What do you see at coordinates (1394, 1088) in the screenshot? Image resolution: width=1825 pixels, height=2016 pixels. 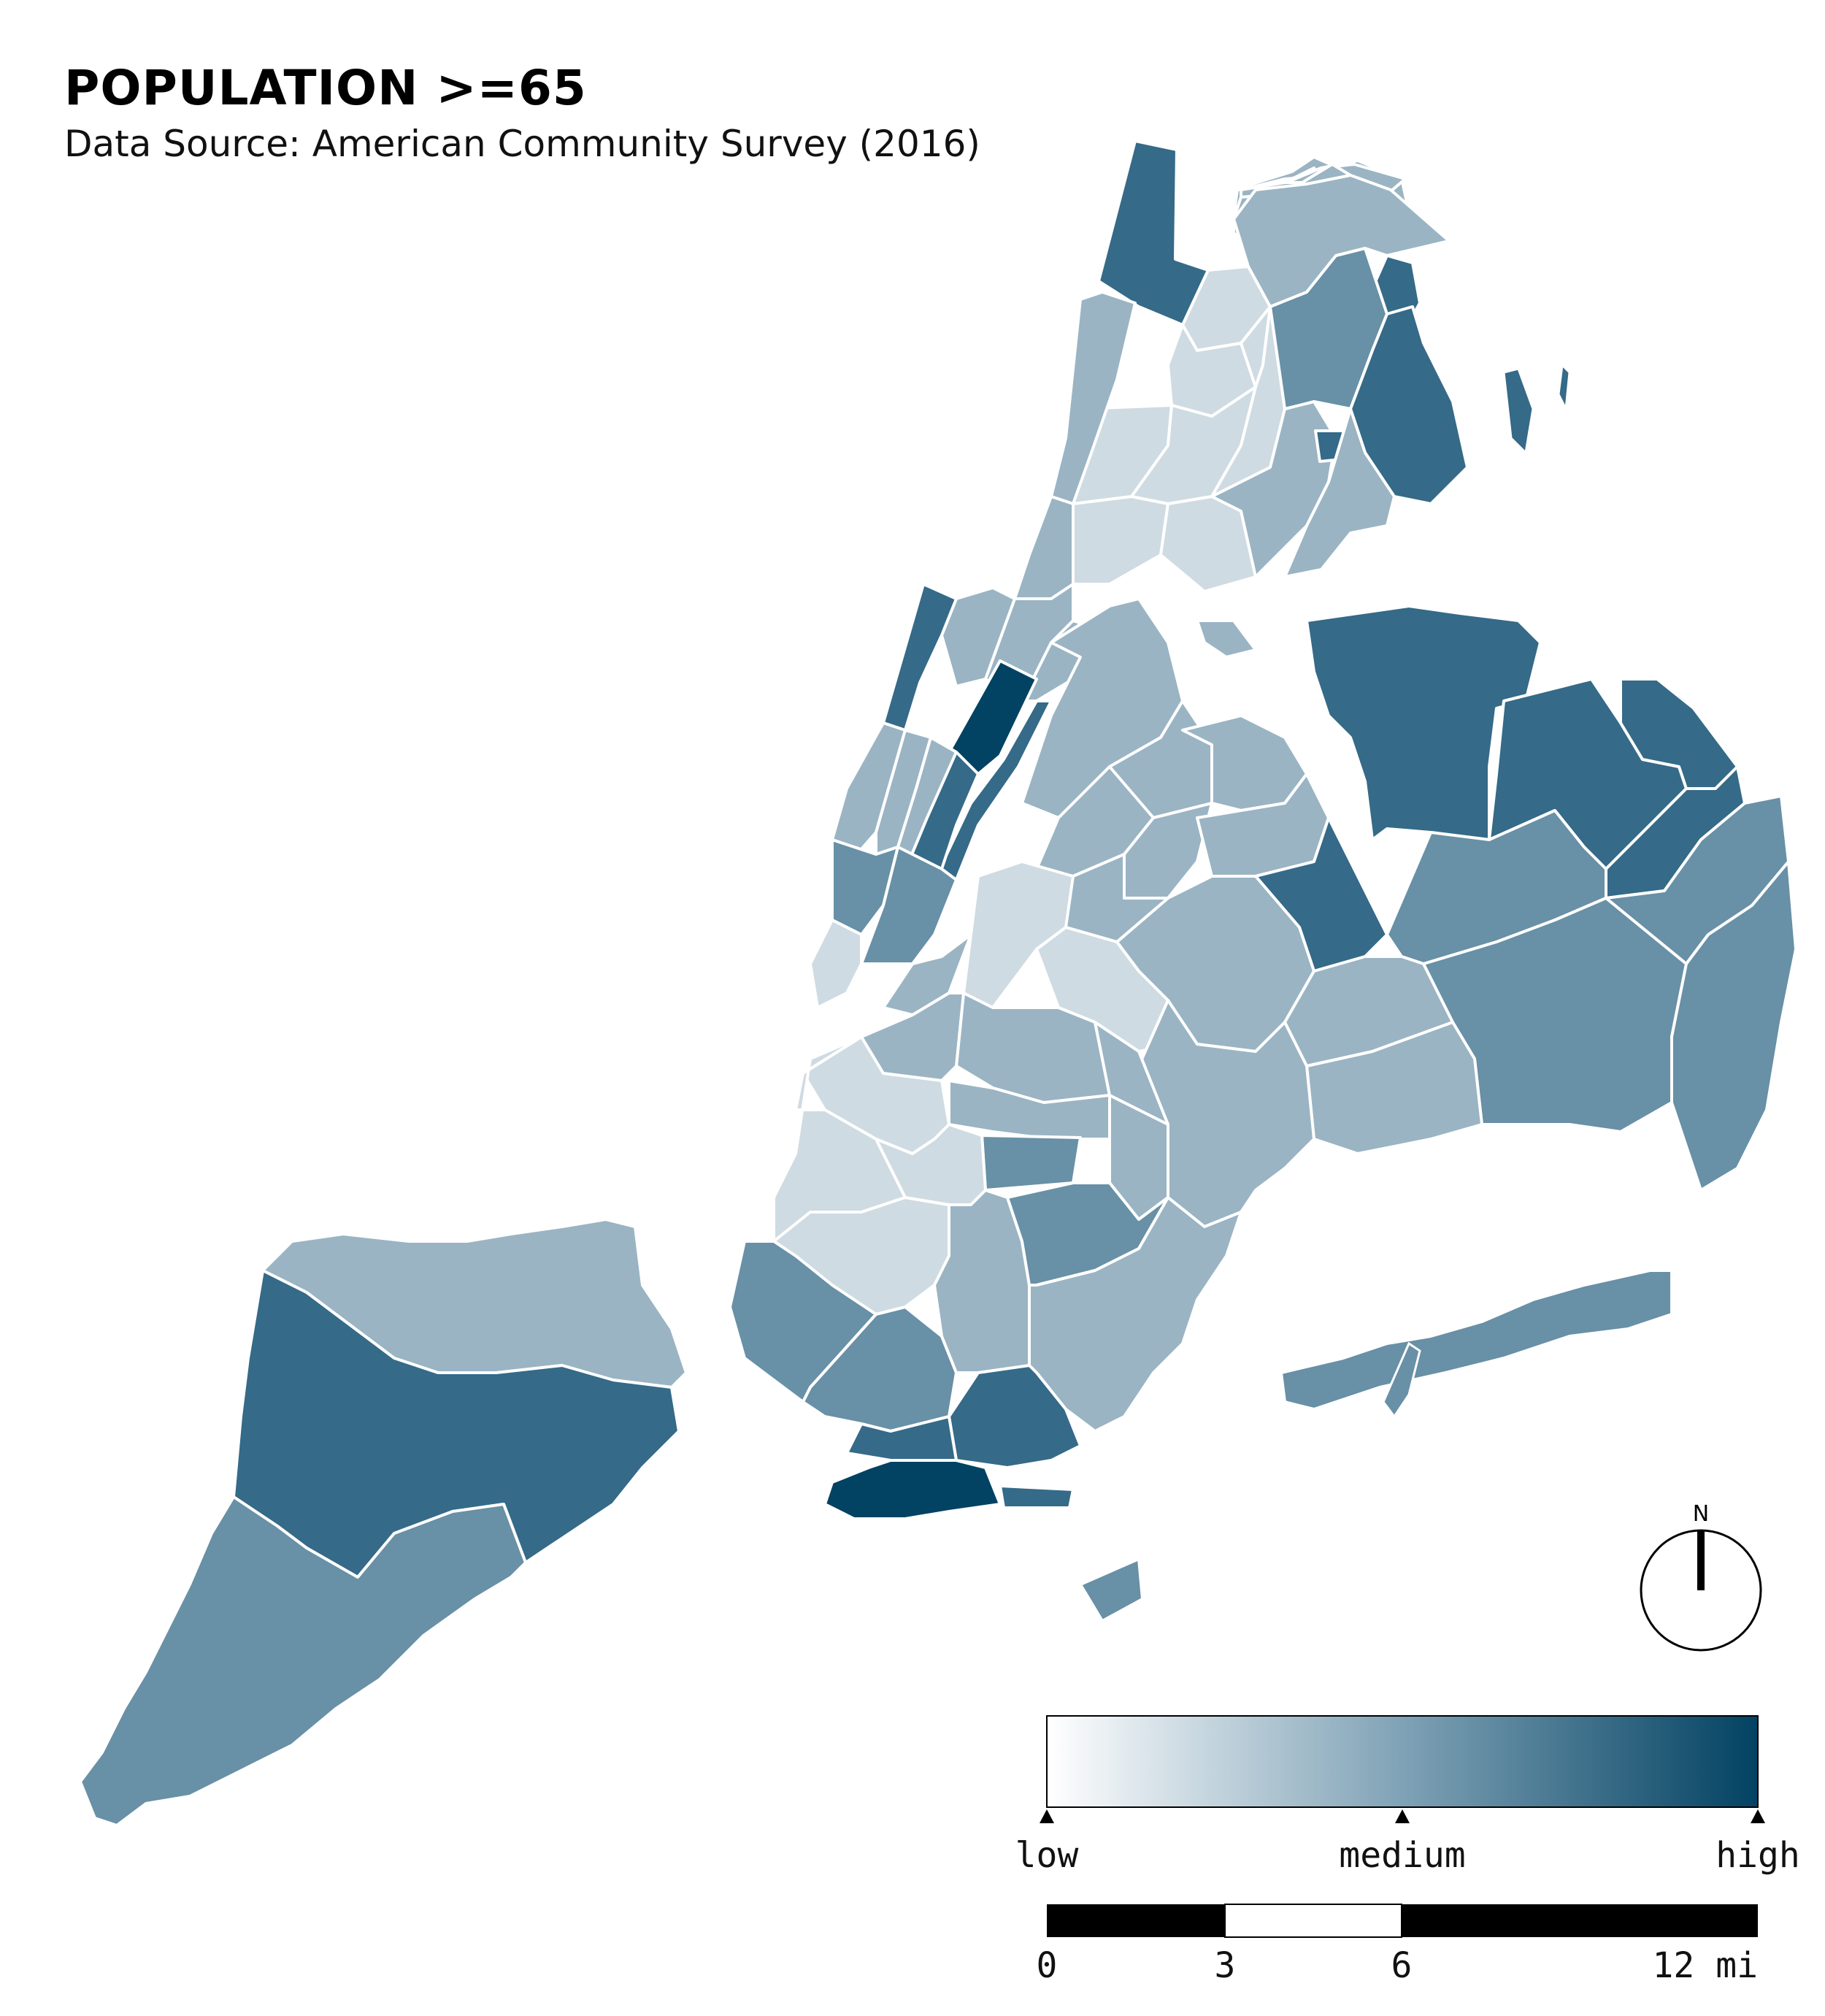 I see `district-queens-howard-beach` at bounding box center [1394, 1088].